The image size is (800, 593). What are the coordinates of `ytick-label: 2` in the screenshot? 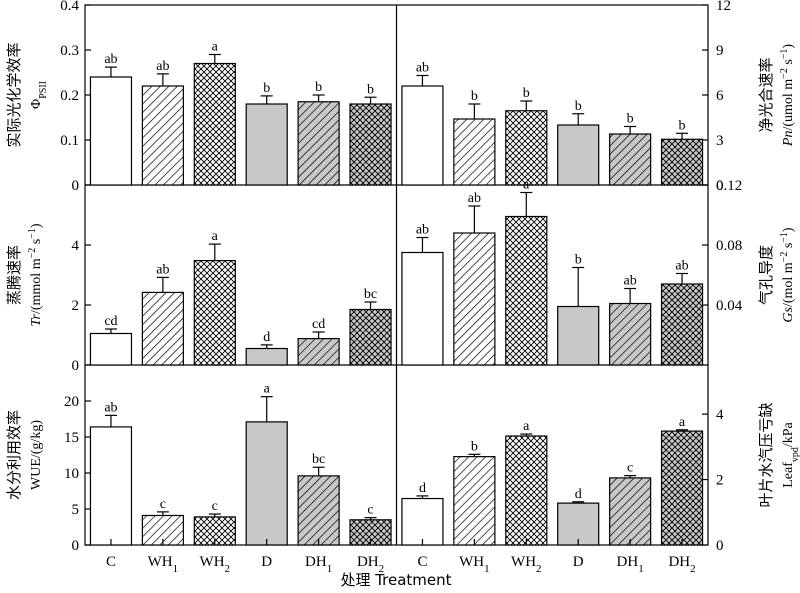 It's located at (76, 306).